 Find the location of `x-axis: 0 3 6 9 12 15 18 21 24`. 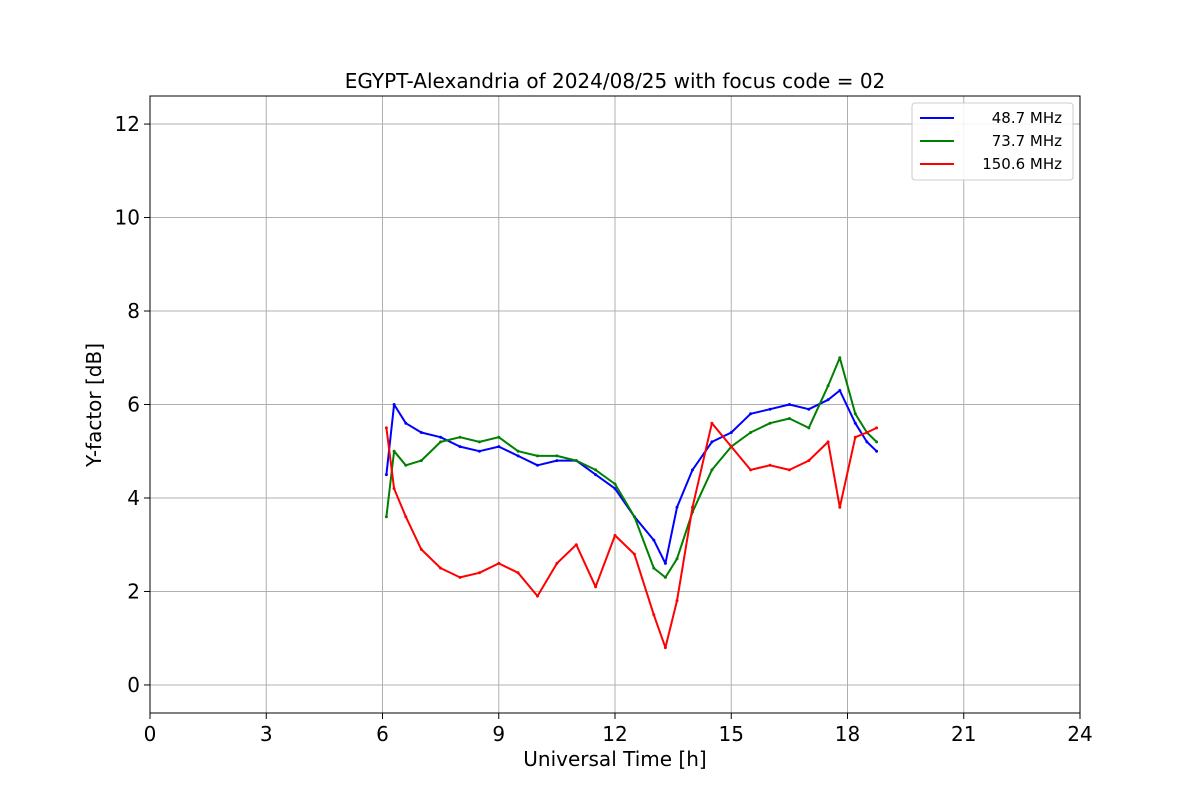

x-axis: 0 3 6 9 12 15 18 21 24 is located at coordinates (618, 729).